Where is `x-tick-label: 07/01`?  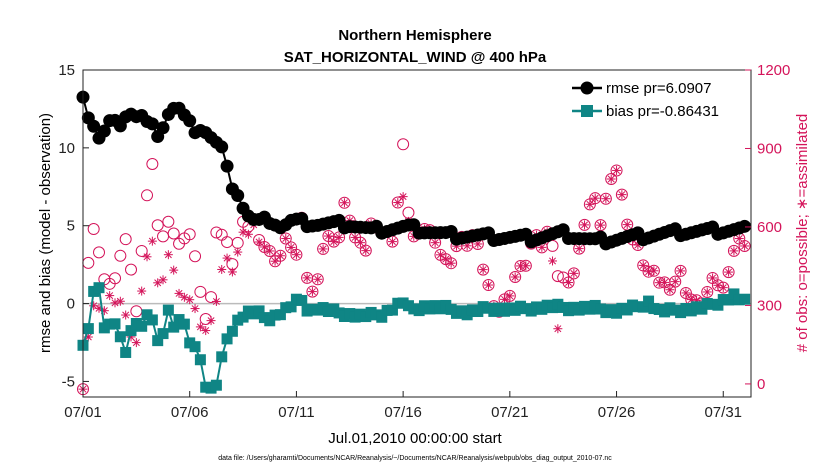
x-tick-label: 07/01 is located at coordinates (83, 412).